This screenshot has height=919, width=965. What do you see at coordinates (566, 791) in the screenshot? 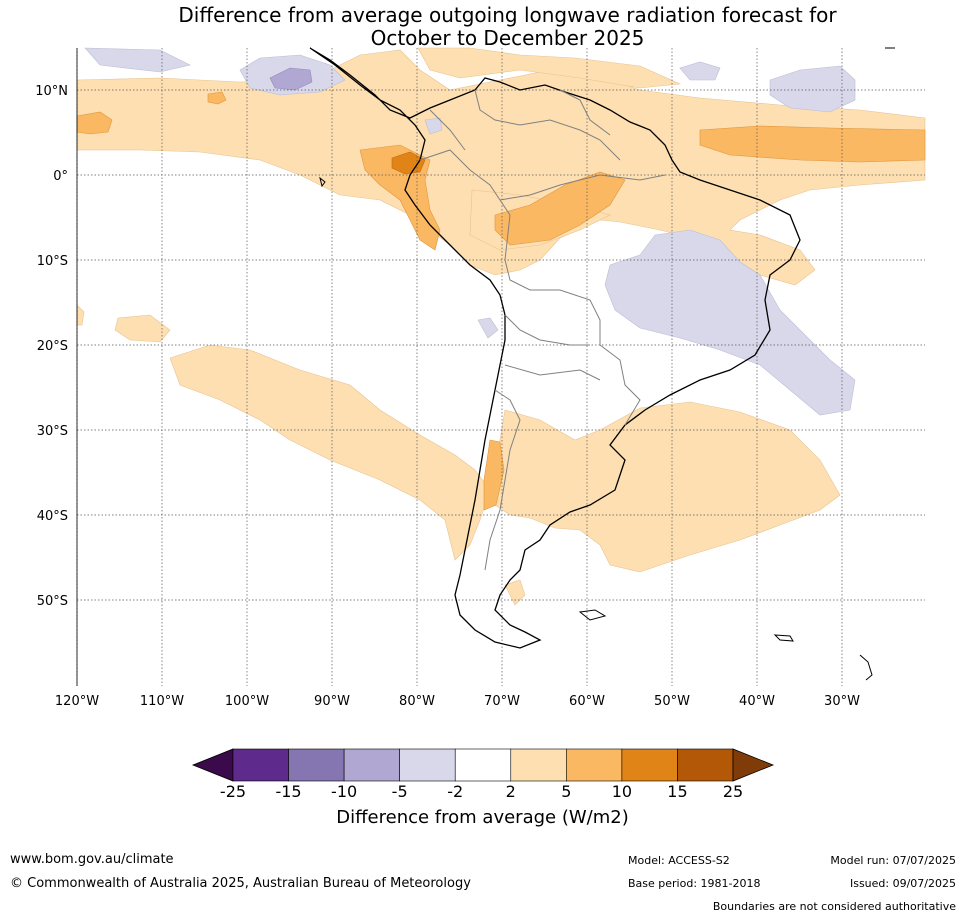
I see `colorbar-tick-label: 5` at bounding box center [566, 791].